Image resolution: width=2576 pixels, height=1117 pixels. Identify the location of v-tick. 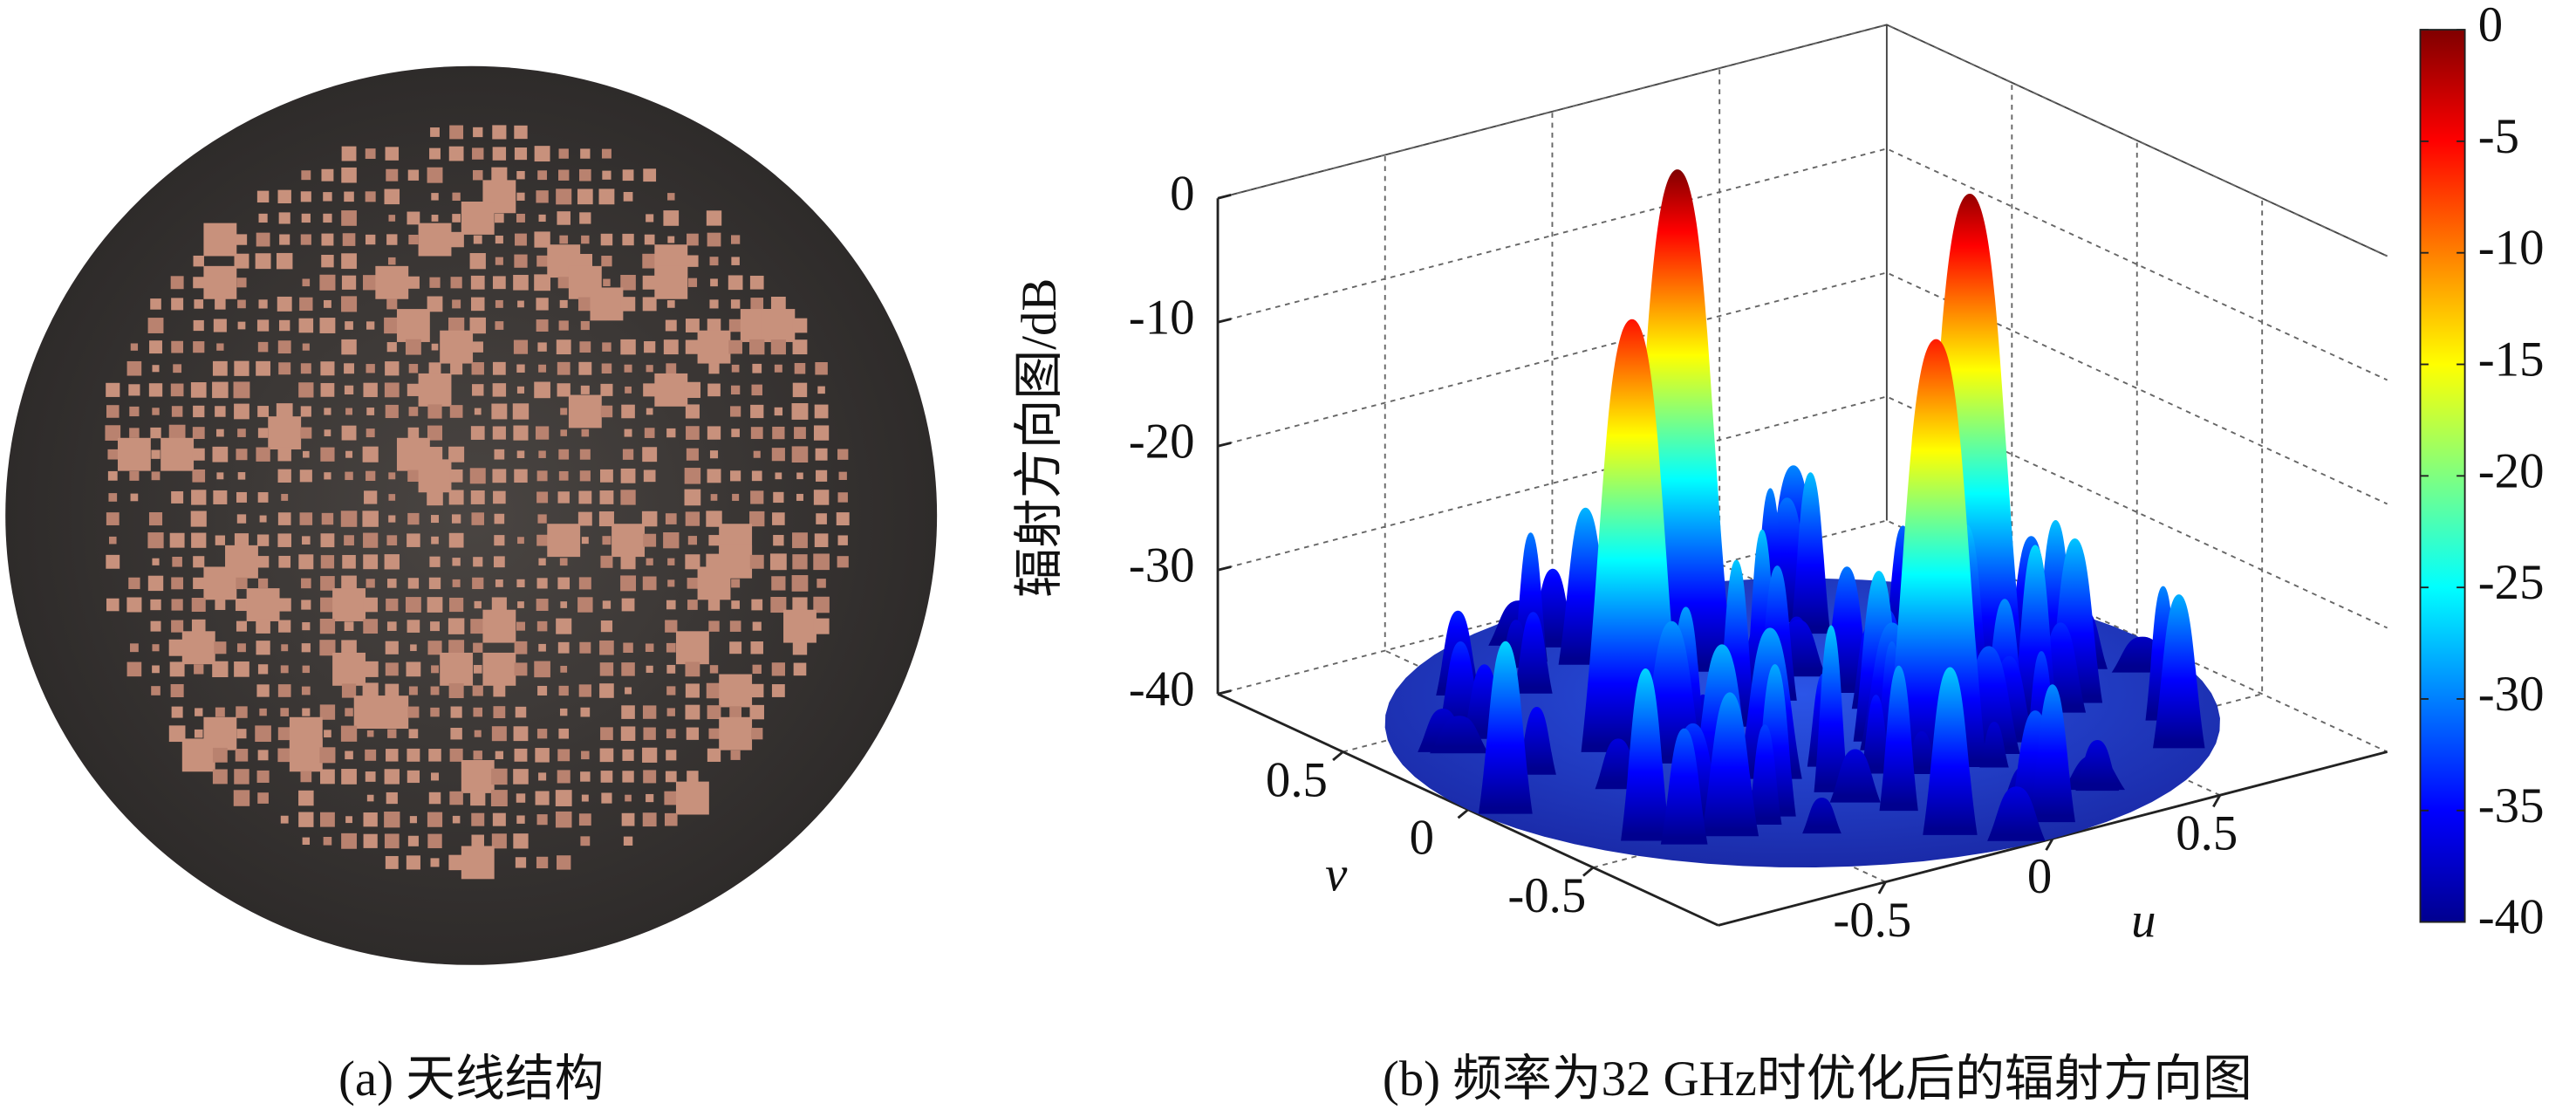
(1588, 871).